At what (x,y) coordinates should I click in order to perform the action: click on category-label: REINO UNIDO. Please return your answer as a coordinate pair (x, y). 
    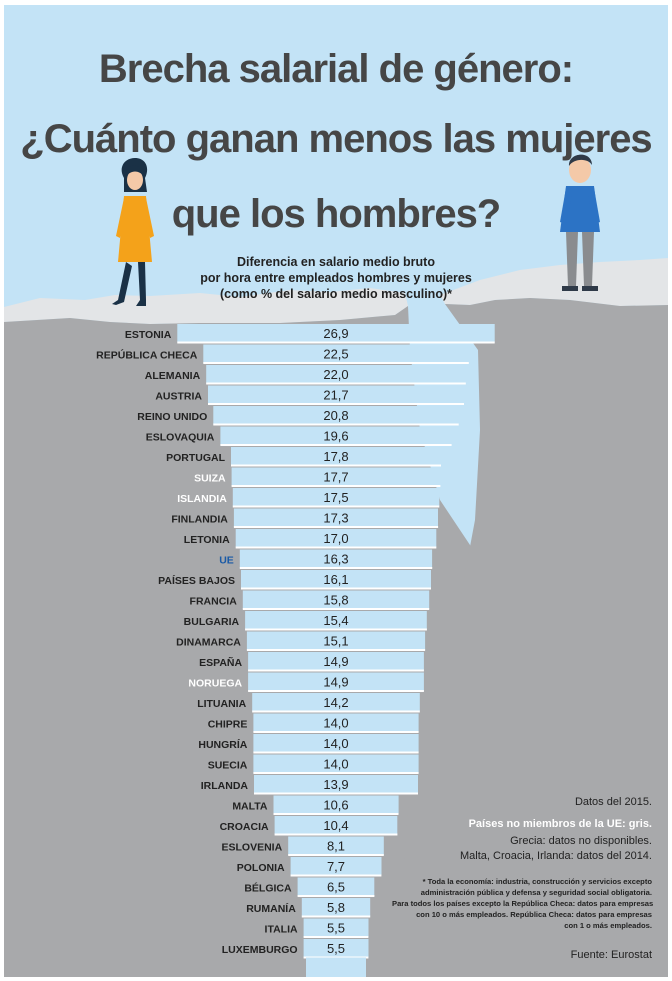
    Looking at the image, I should click on (172, 417).